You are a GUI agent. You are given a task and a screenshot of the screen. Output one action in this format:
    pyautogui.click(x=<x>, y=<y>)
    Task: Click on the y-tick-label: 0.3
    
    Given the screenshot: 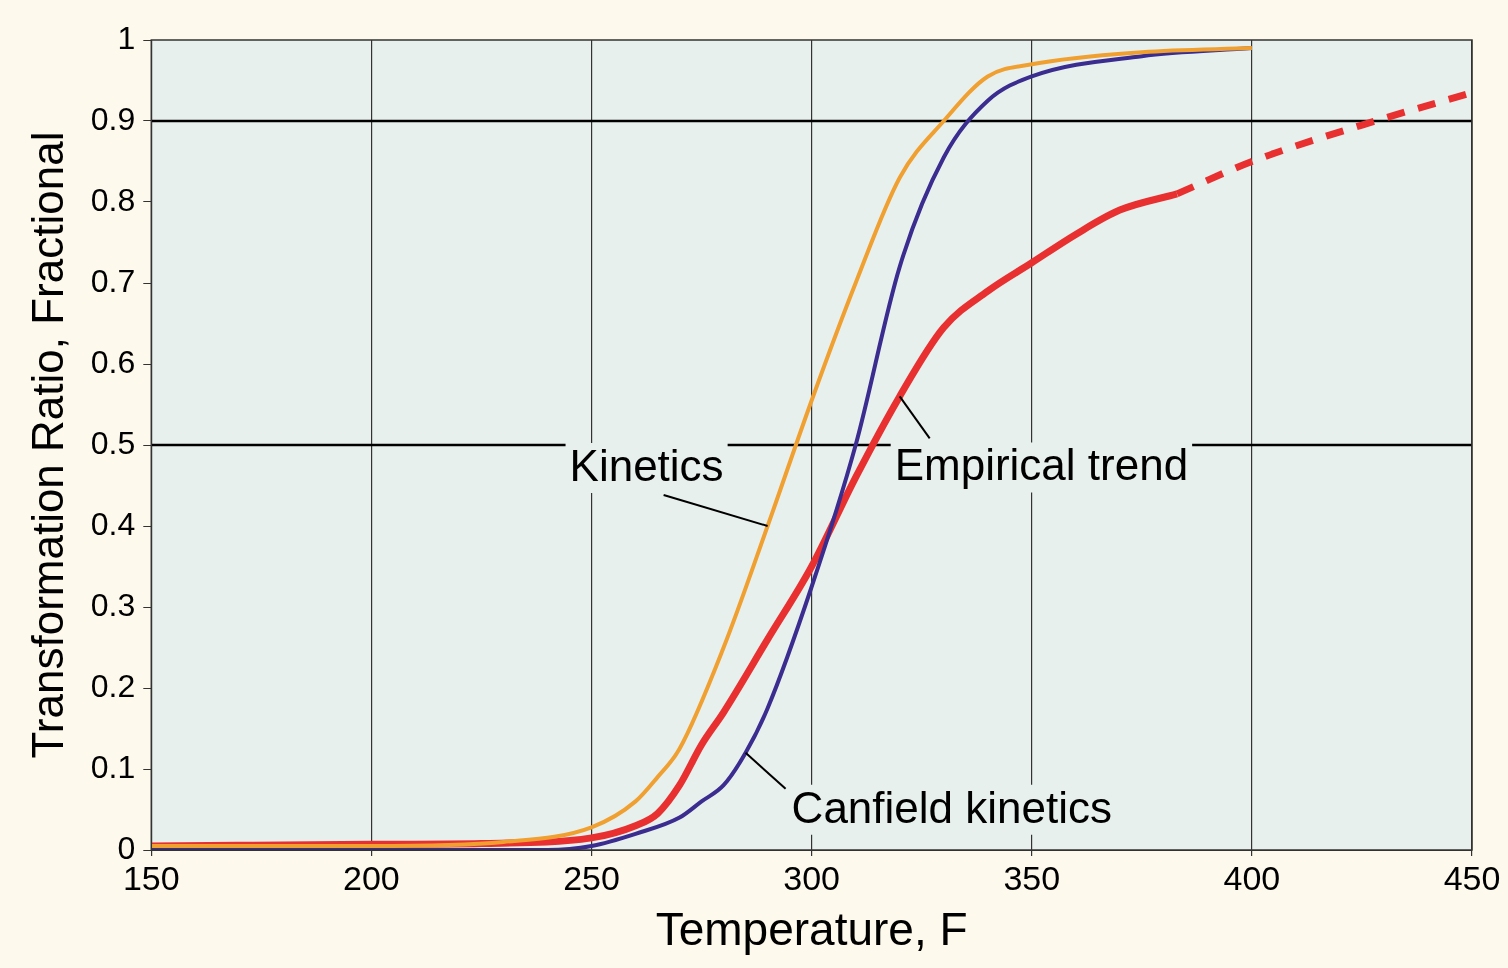 What is the action you would take?
    pyautogui.click(x=113, y=604)
    